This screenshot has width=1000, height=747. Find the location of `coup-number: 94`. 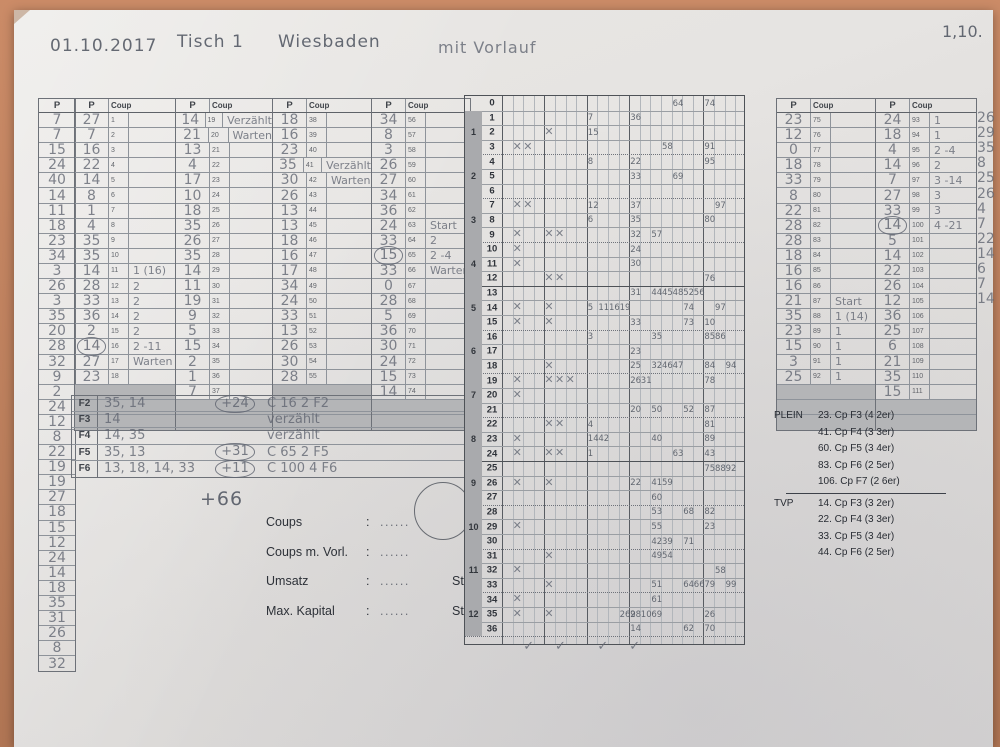

coup-number: 94 is located at coordinates (916, 135).